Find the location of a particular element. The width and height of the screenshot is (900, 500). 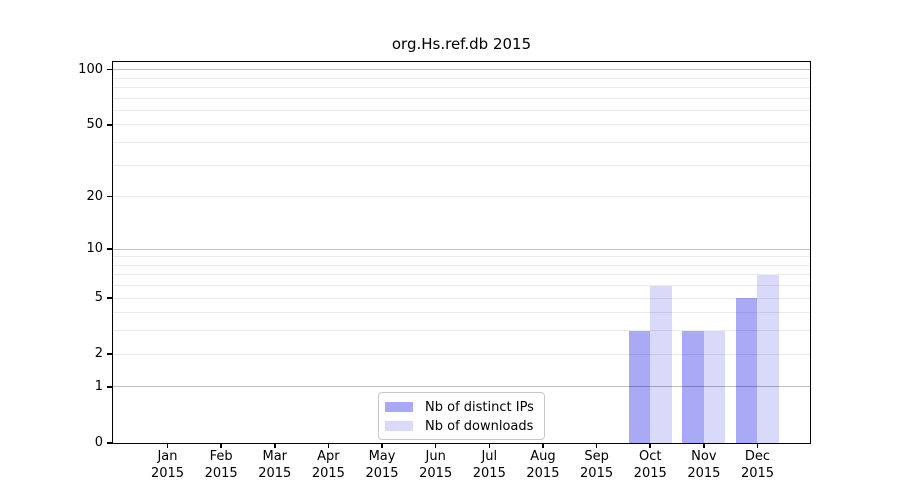

y-tick-label: 2 is located at coordinates (98, 354).